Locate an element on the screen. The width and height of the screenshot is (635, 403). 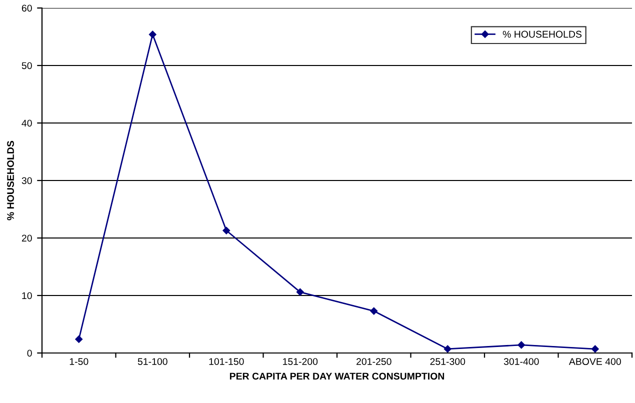
x-tick-label: 301-400 is located at coordinates (521, 361).